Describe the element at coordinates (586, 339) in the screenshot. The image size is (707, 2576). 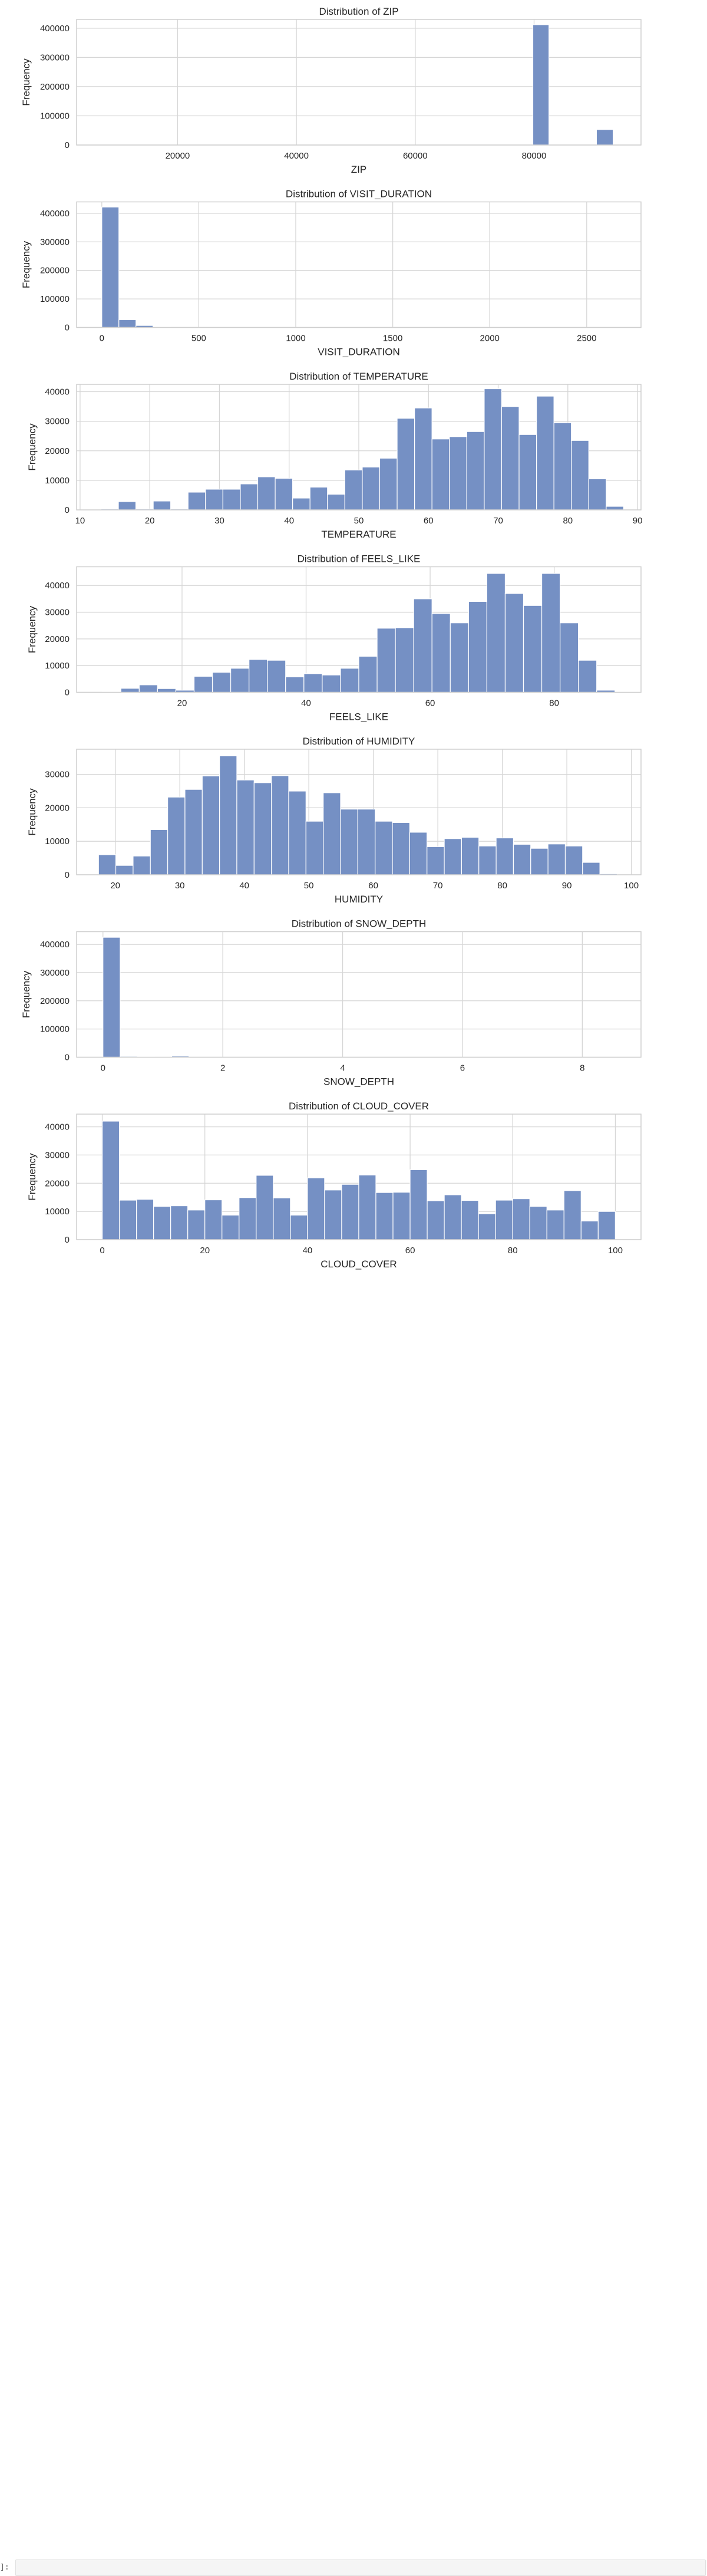
I see `x-tick-label: 2500` at that location.